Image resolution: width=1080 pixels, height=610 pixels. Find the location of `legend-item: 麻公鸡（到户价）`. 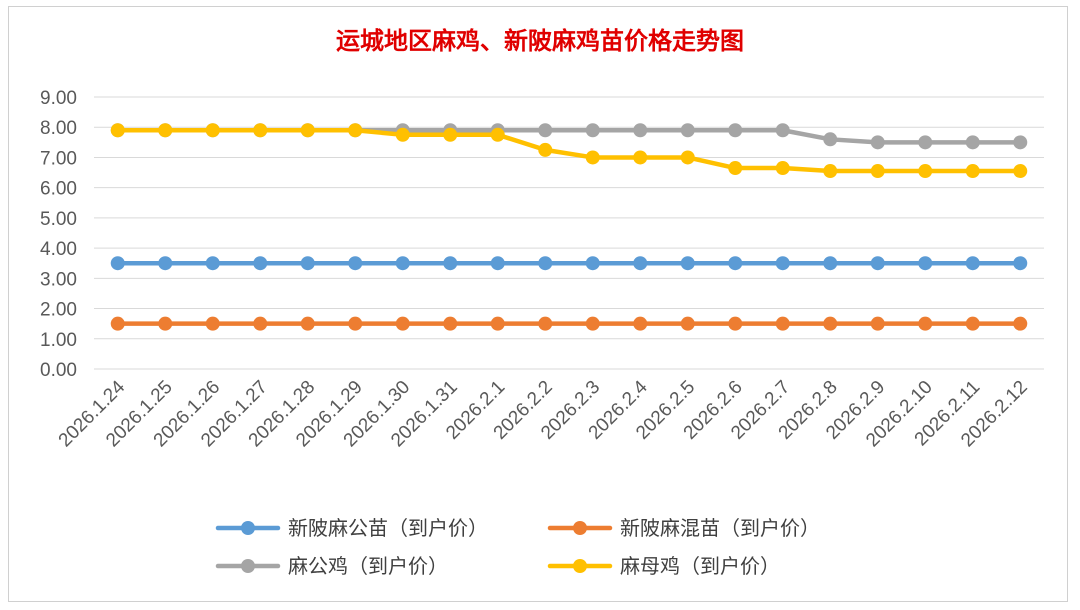

legend-item: 麻公鸡（到户价） is located at coordinates (331, 566).